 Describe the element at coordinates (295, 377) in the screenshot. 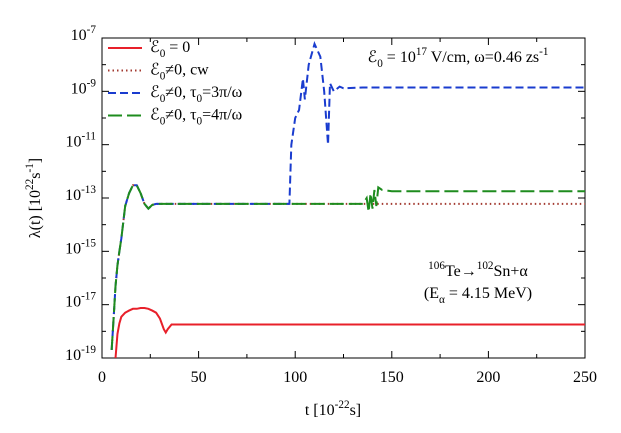

I see `x-tick-label: 100` at that location.